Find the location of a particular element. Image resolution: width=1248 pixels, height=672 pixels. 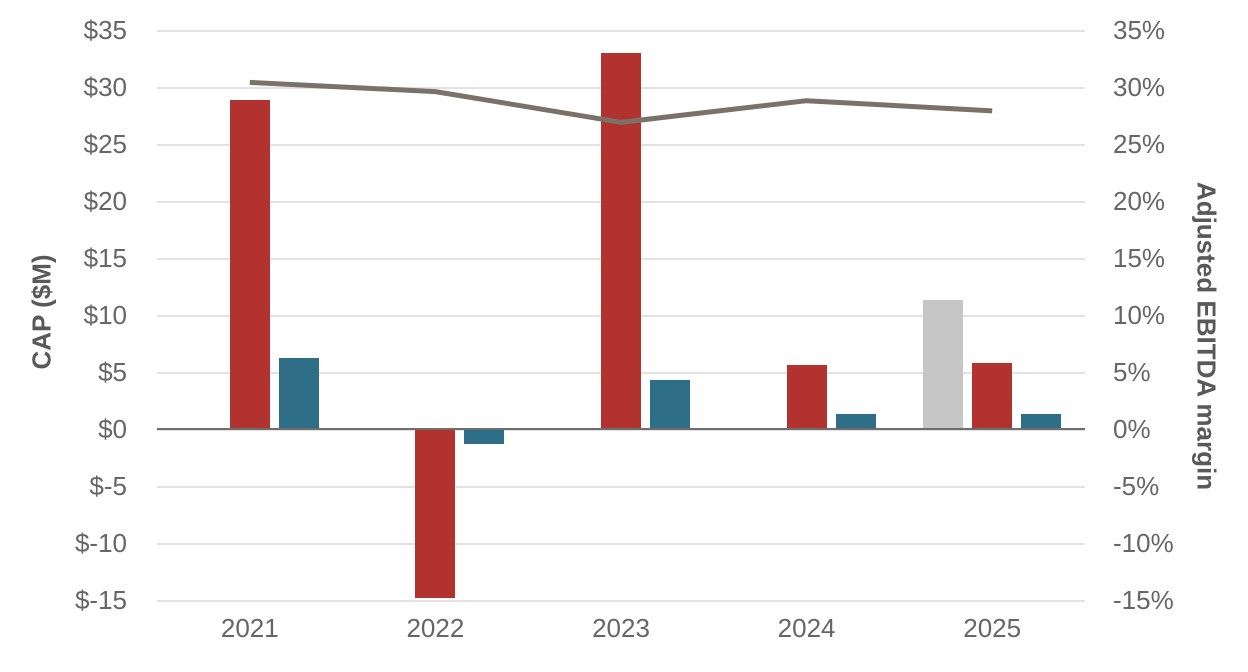

bar-red-bar-series-2021 is located at coordinates (249, 264).